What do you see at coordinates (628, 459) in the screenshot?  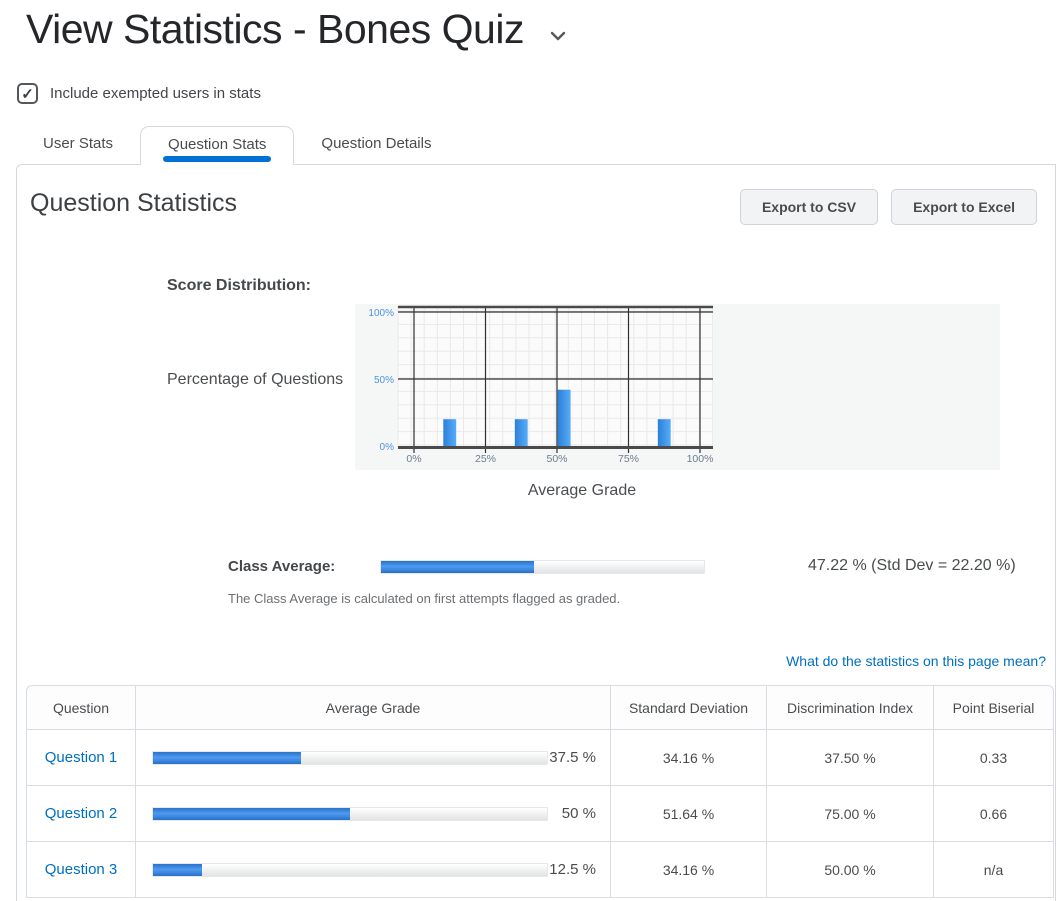 I see `svg-text: 75%` at bounding box center [628, 459].